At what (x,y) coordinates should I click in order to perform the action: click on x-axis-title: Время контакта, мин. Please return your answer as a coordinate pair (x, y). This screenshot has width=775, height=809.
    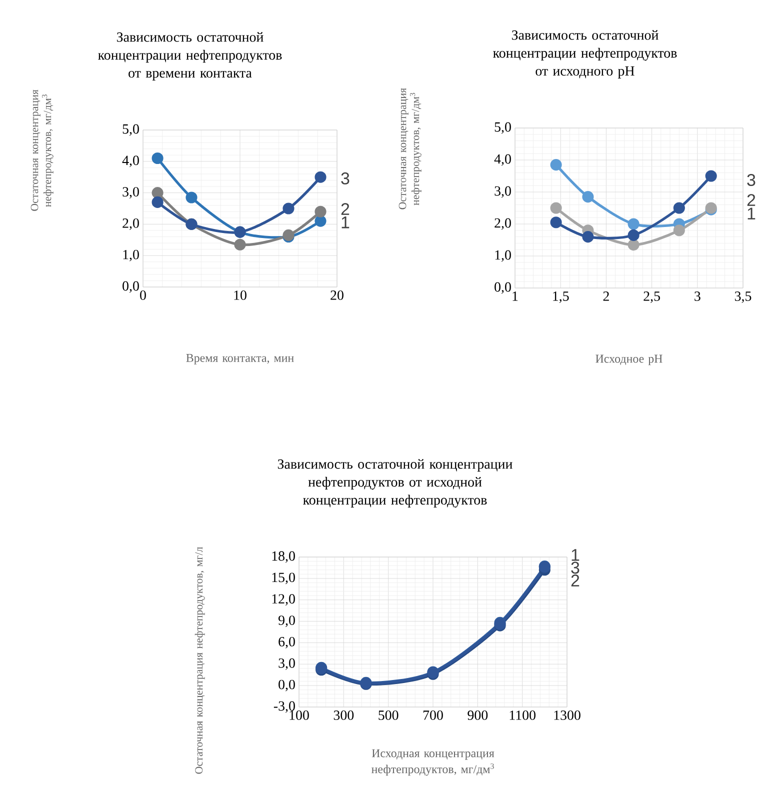
    Looking at the image, I should click on (240, 359).